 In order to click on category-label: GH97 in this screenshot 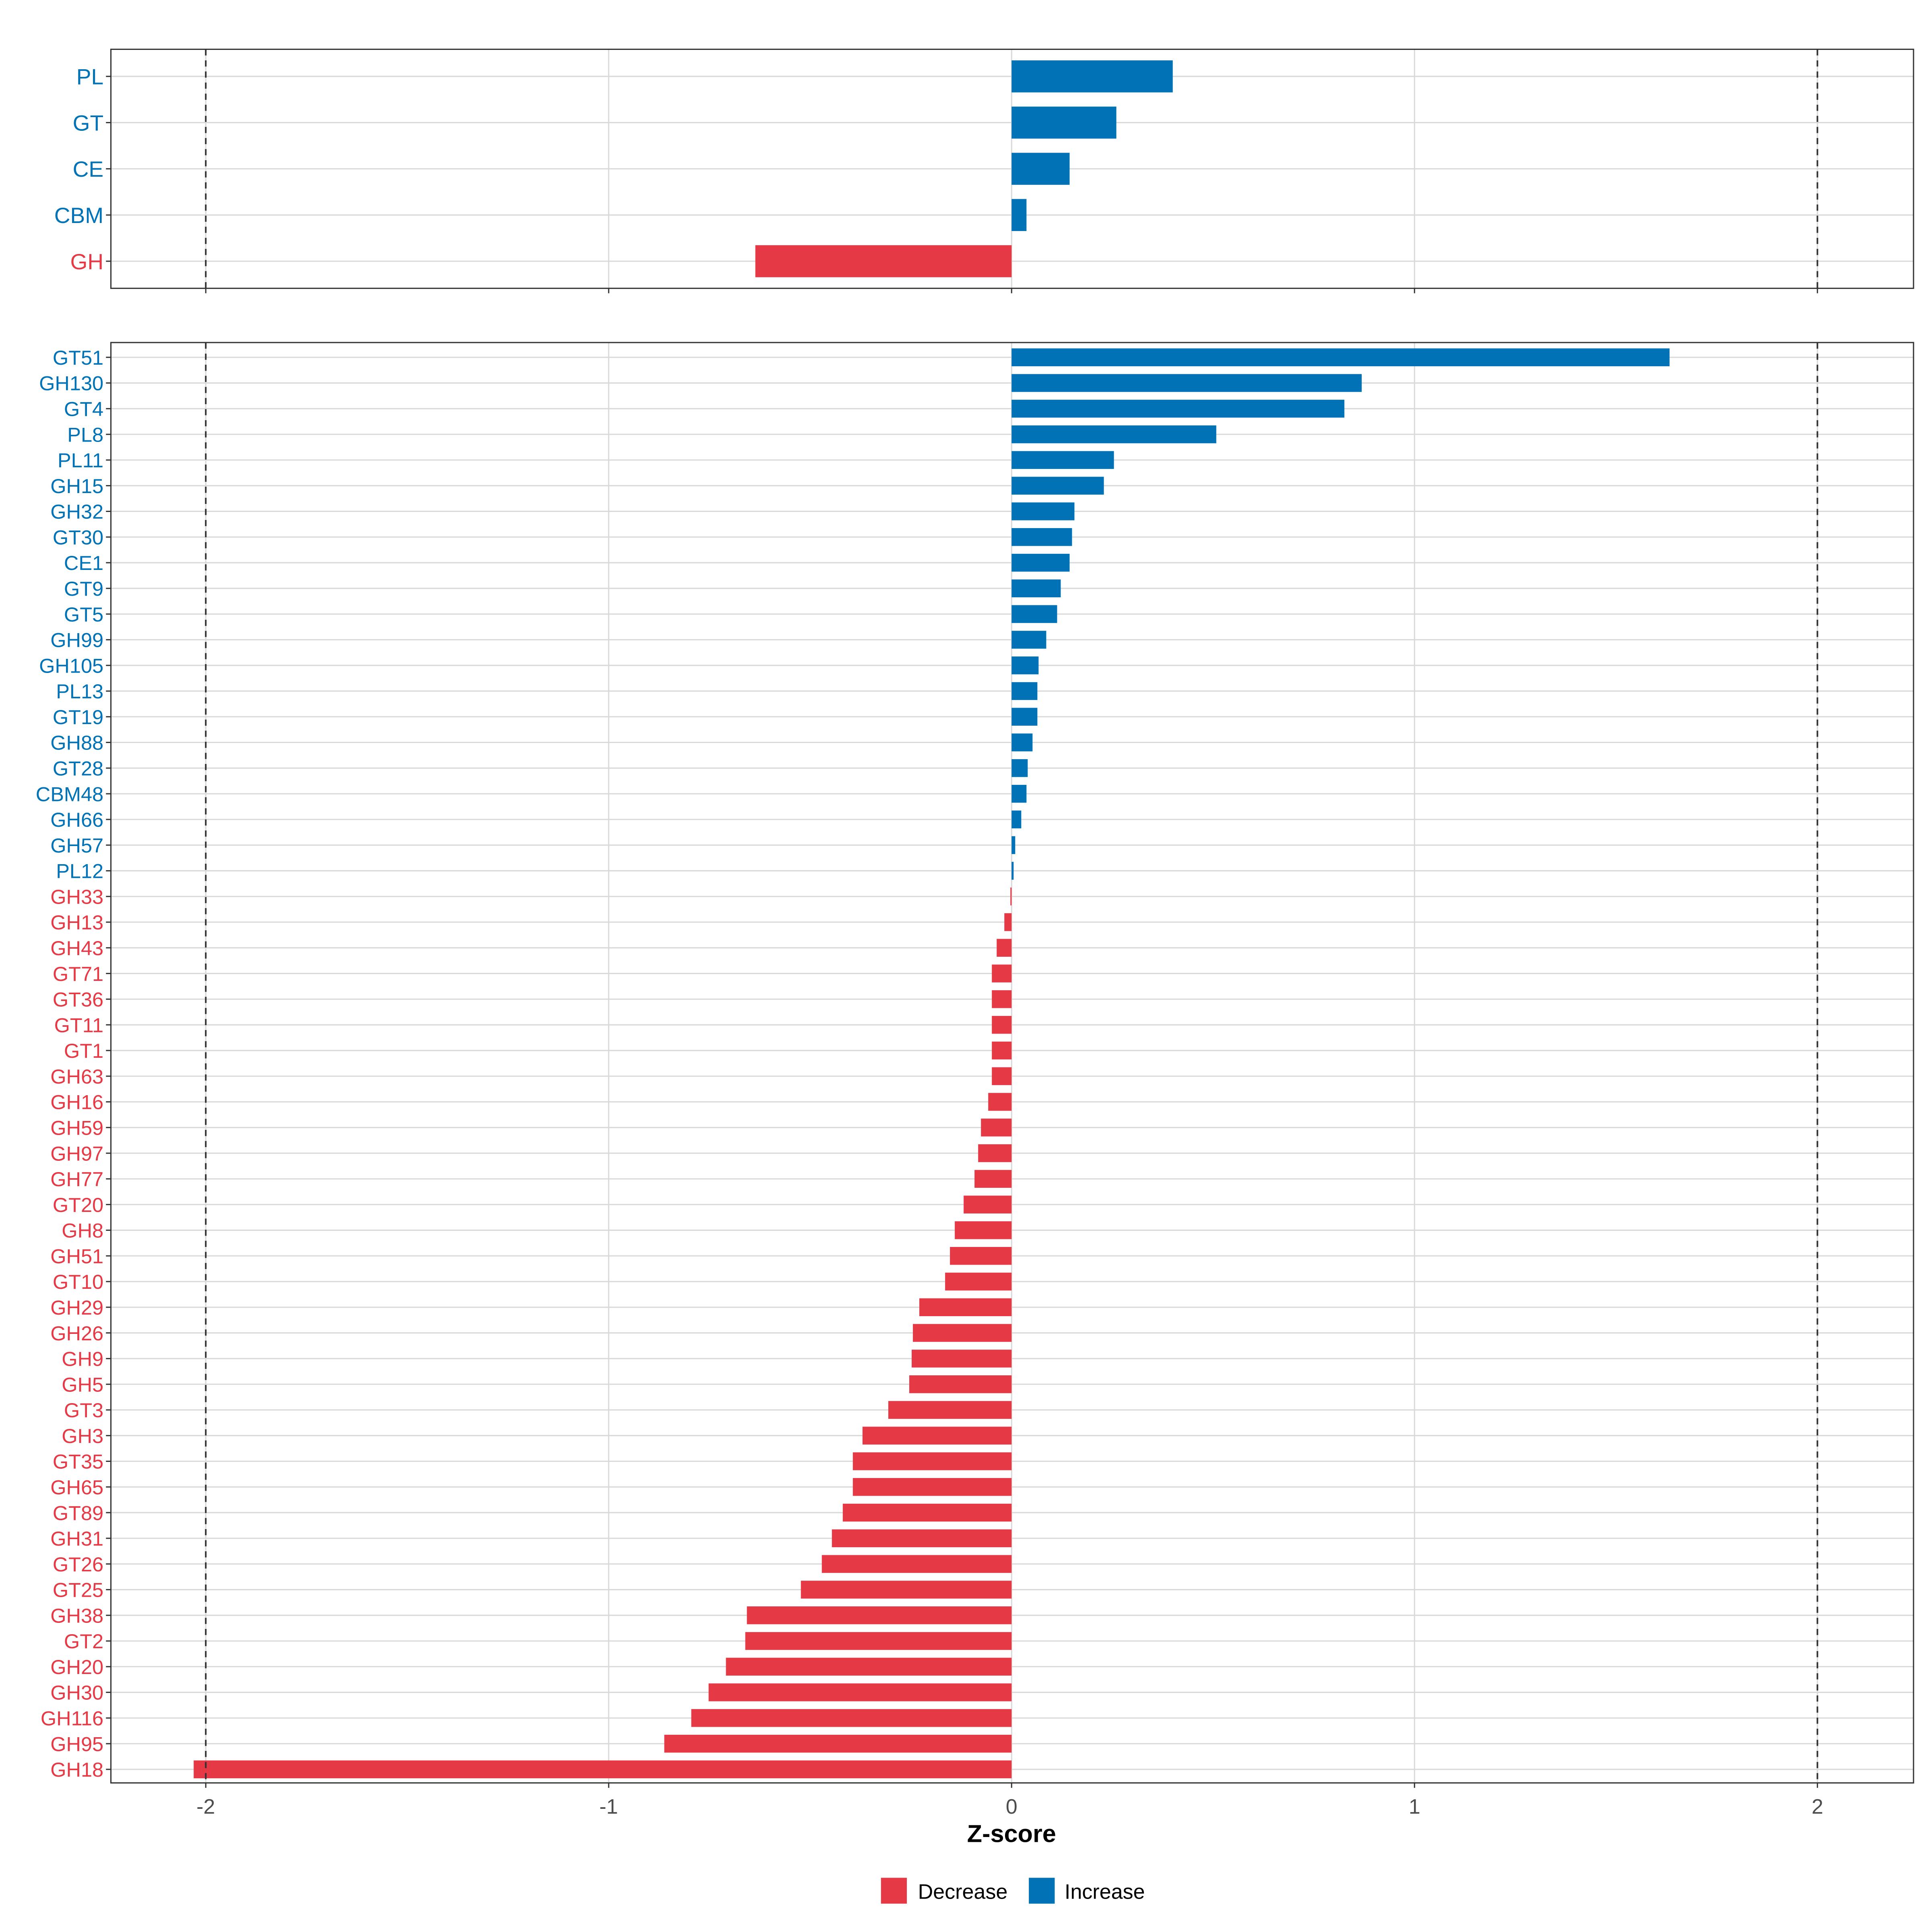, I will do `click(76, 1153)`.